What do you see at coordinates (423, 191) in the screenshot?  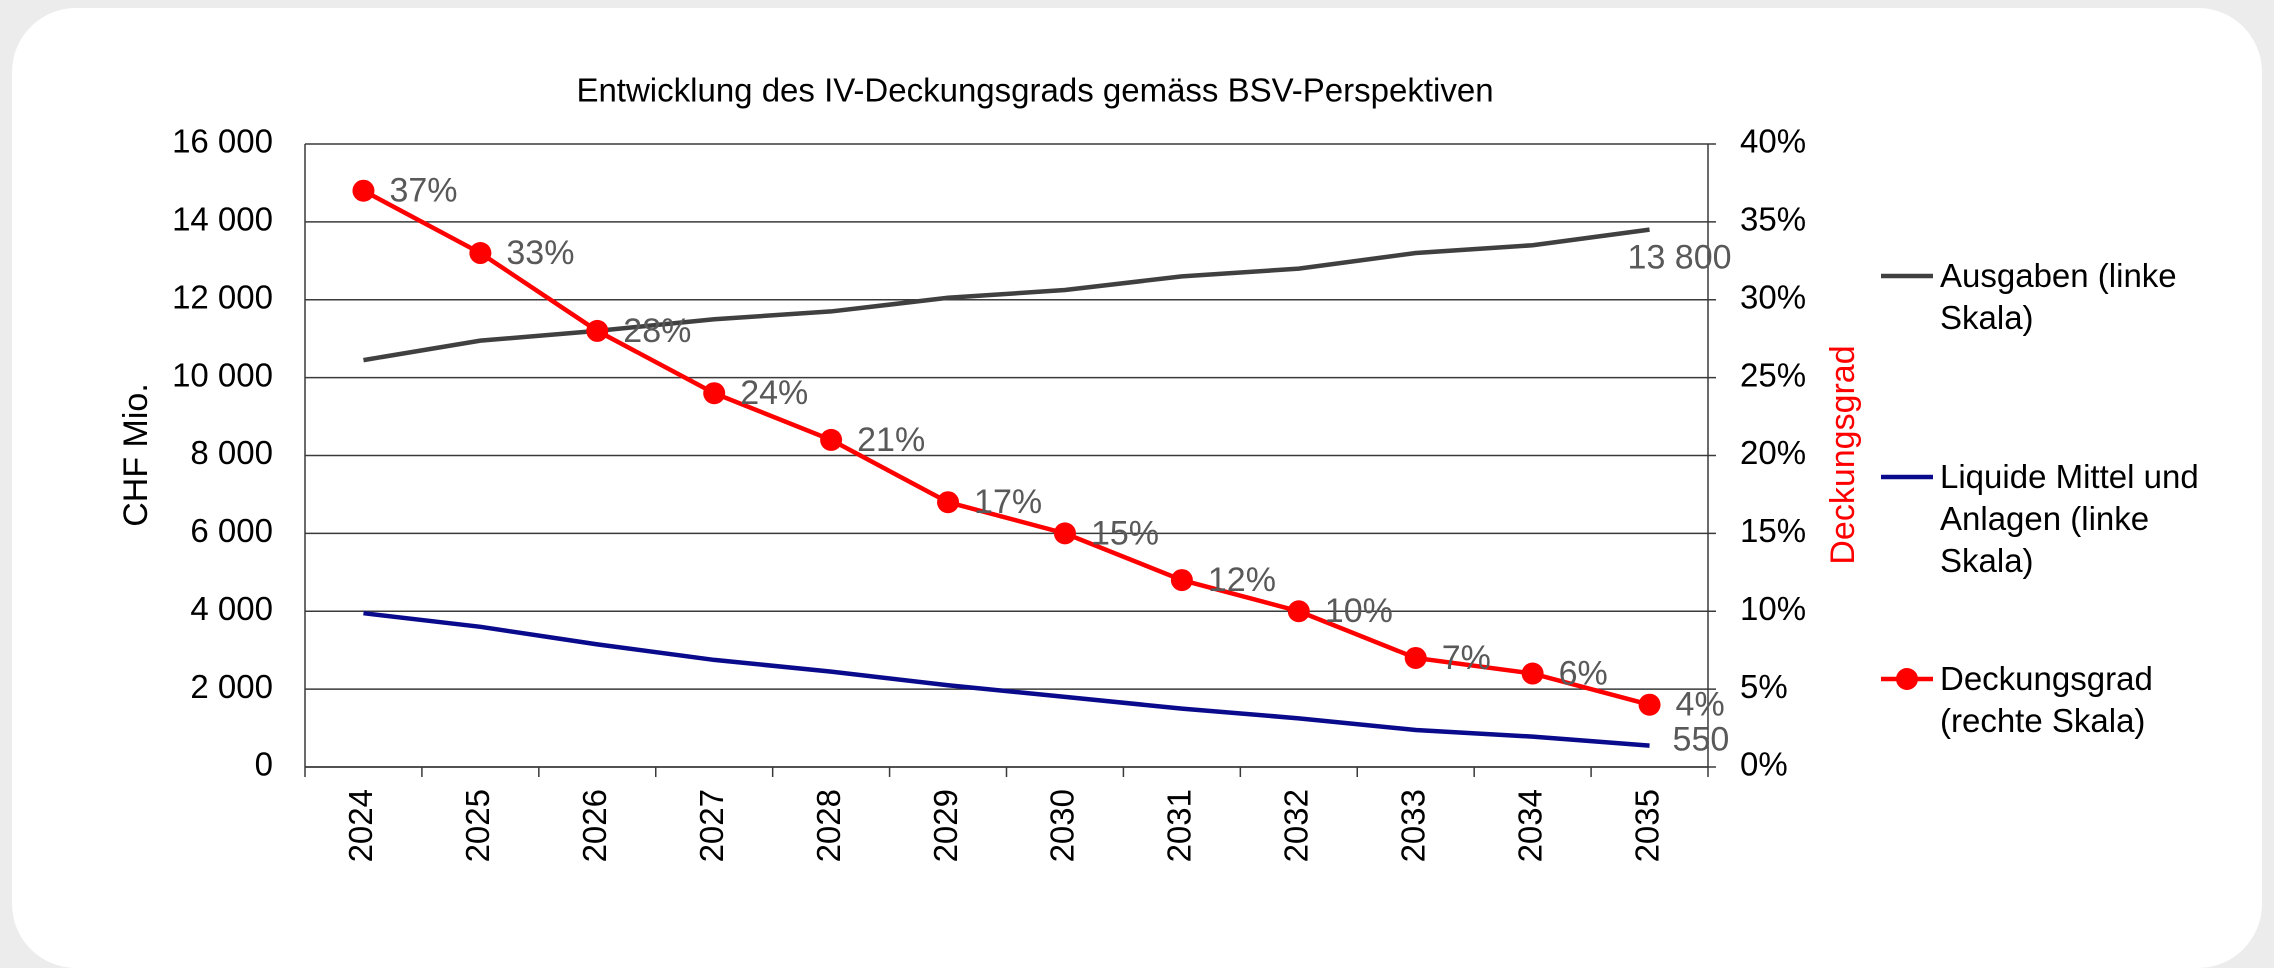 I see `data-label: 37%` at bounding box center [423, 191].